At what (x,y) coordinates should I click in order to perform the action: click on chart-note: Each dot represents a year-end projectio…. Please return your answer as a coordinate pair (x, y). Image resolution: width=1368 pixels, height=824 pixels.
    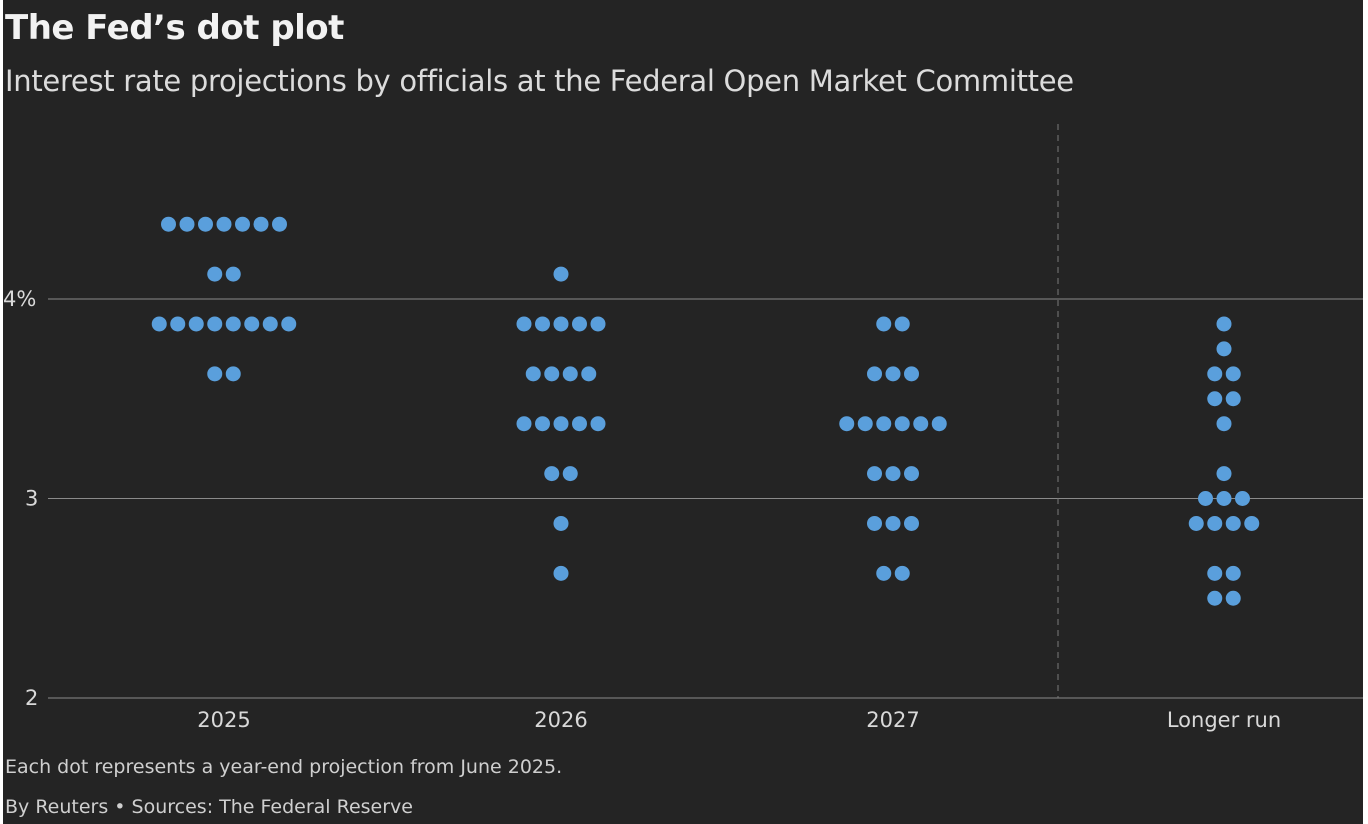
    Looking at the image, I should click on (284, 767).